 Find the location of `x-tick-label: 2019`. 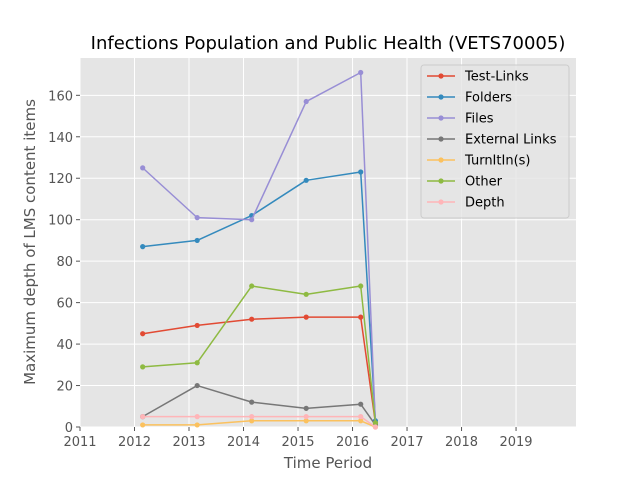

x-tick-label: 2019 is located at coordinates (515, 442).